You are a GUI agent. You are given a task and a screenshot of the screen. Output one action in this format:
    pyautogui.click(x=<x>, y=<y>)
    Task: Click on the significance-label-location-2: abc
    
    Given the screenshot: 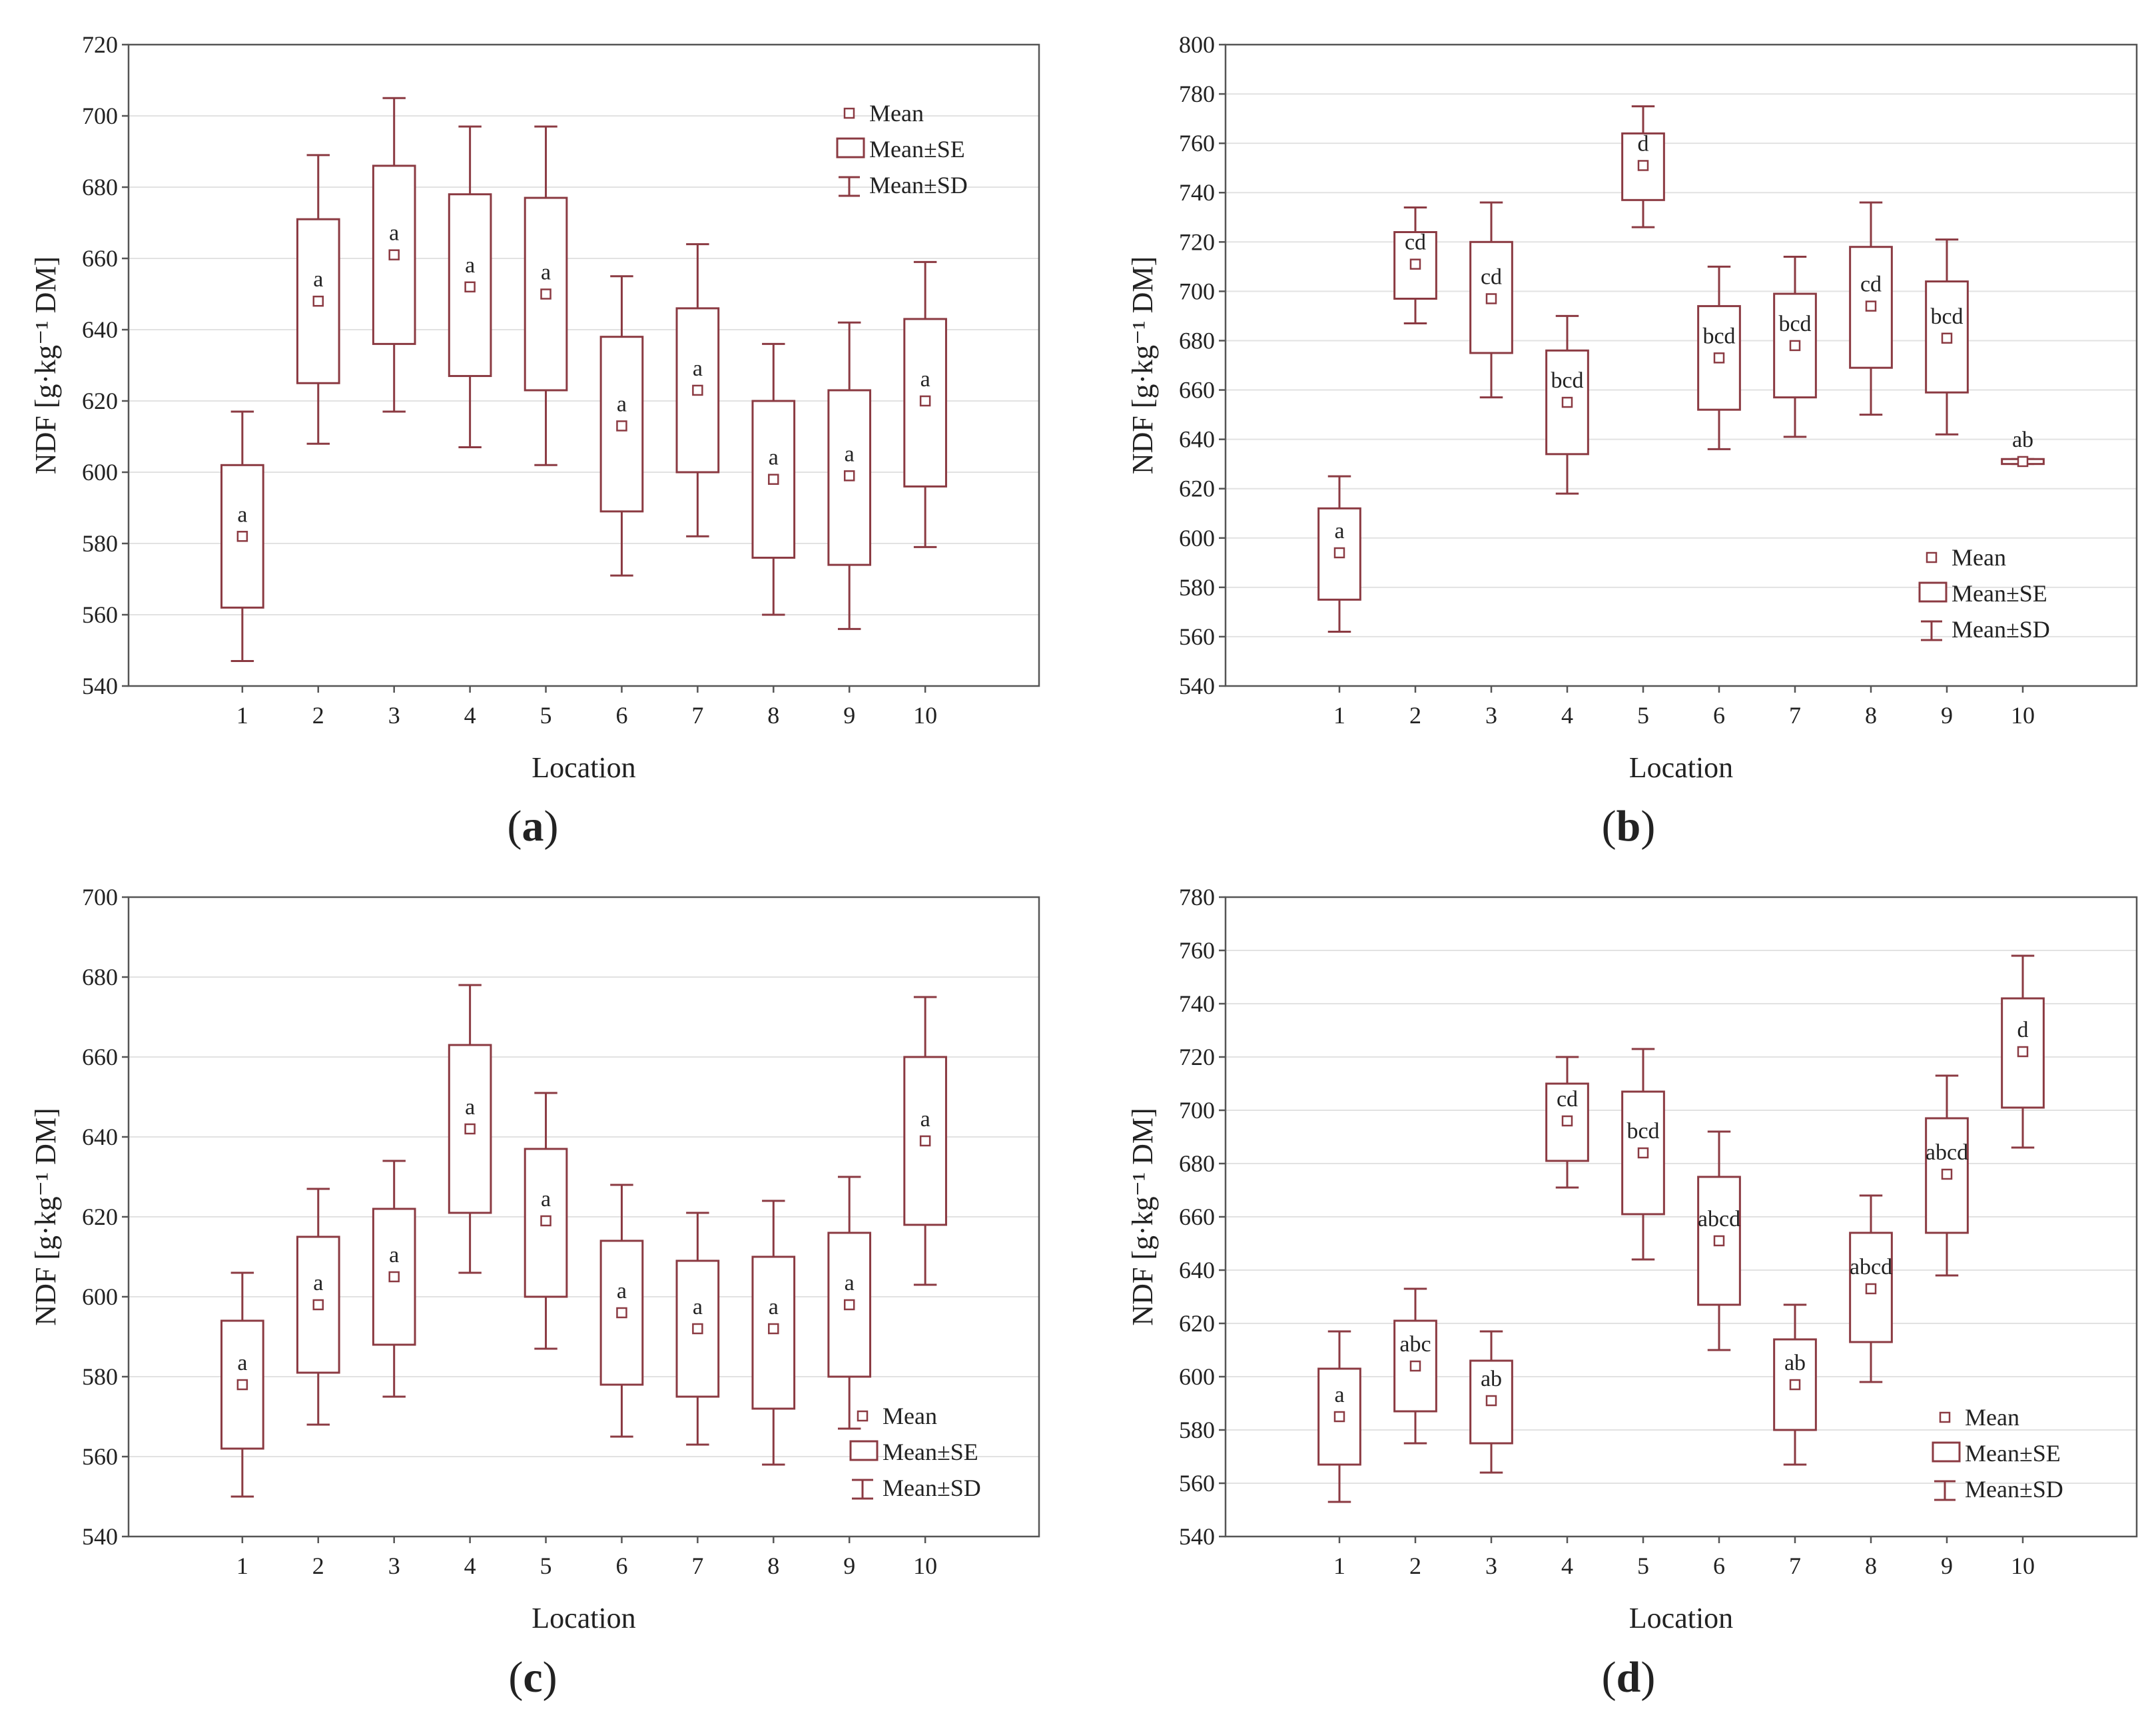 What is the action you would take?
    pyautogui.click(x=1415, y=1344)
    